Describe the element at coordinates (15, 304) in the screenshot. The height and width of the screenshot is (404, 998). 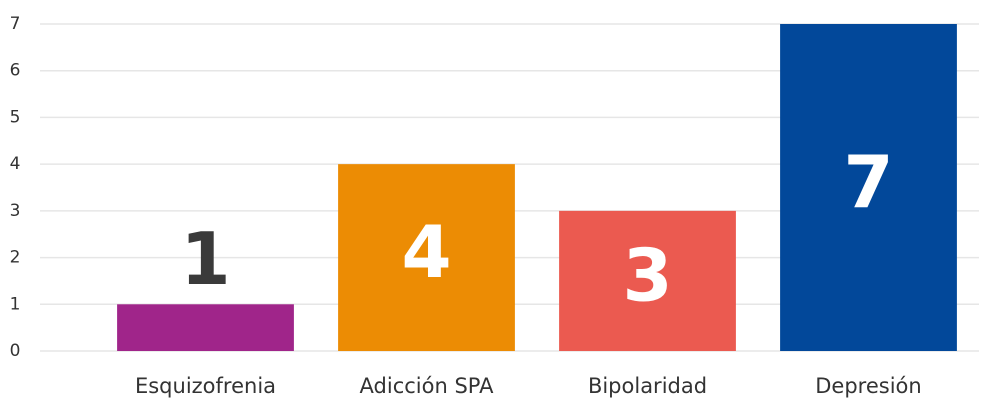
I see `y-tick-label: 1` at that location.